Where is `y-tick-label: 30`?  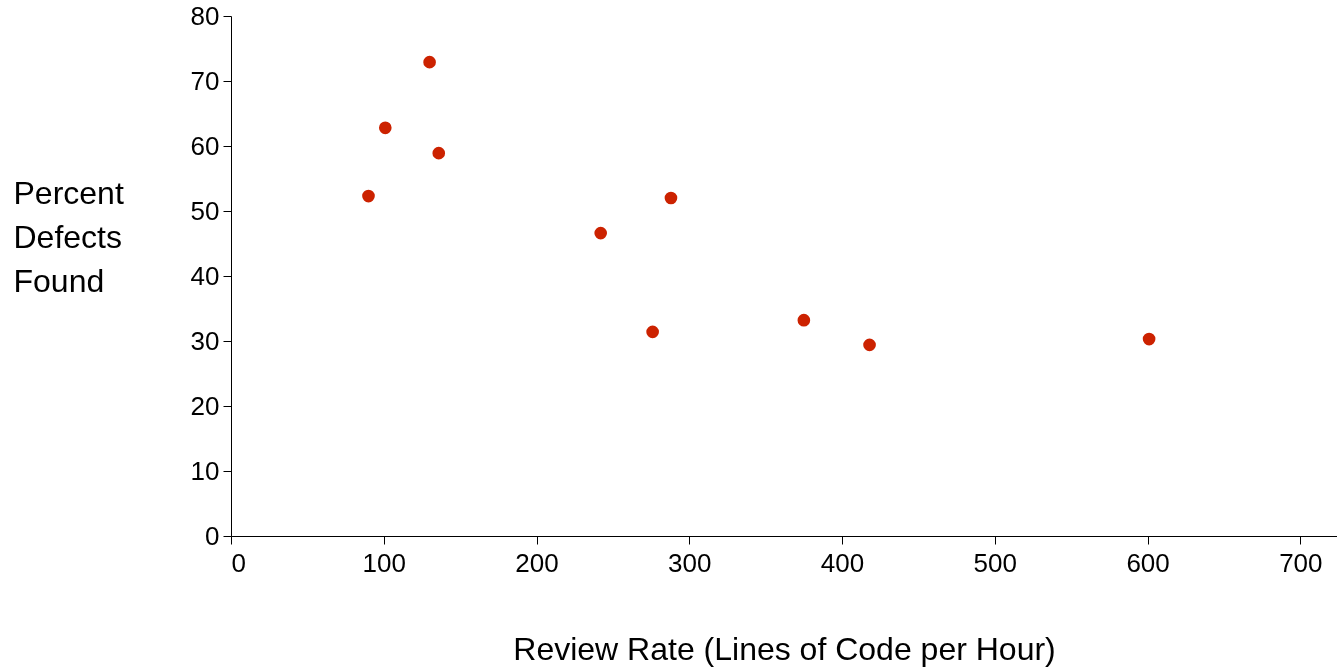
y-tick-label: 30 is located at coordinates (205, 340).